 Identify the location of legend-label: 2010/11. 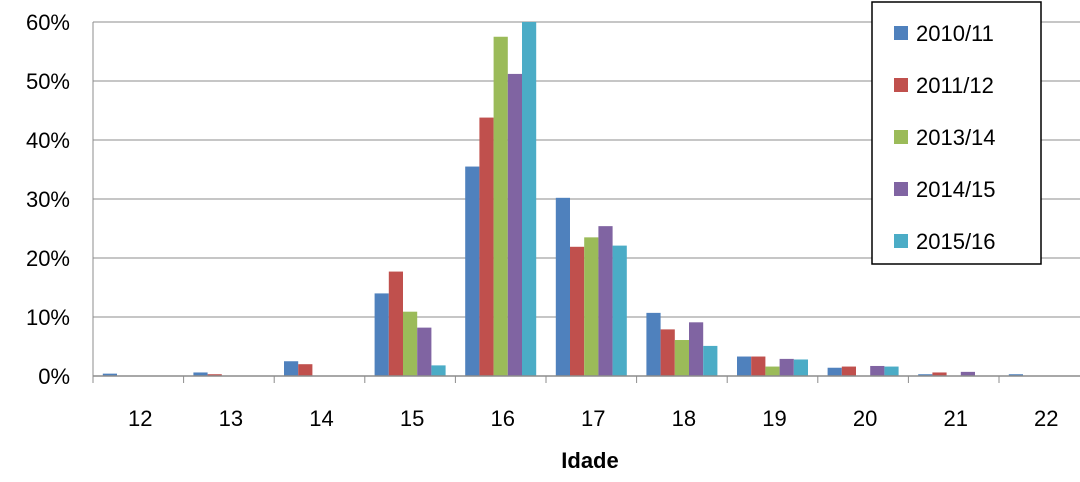
(955, 33).